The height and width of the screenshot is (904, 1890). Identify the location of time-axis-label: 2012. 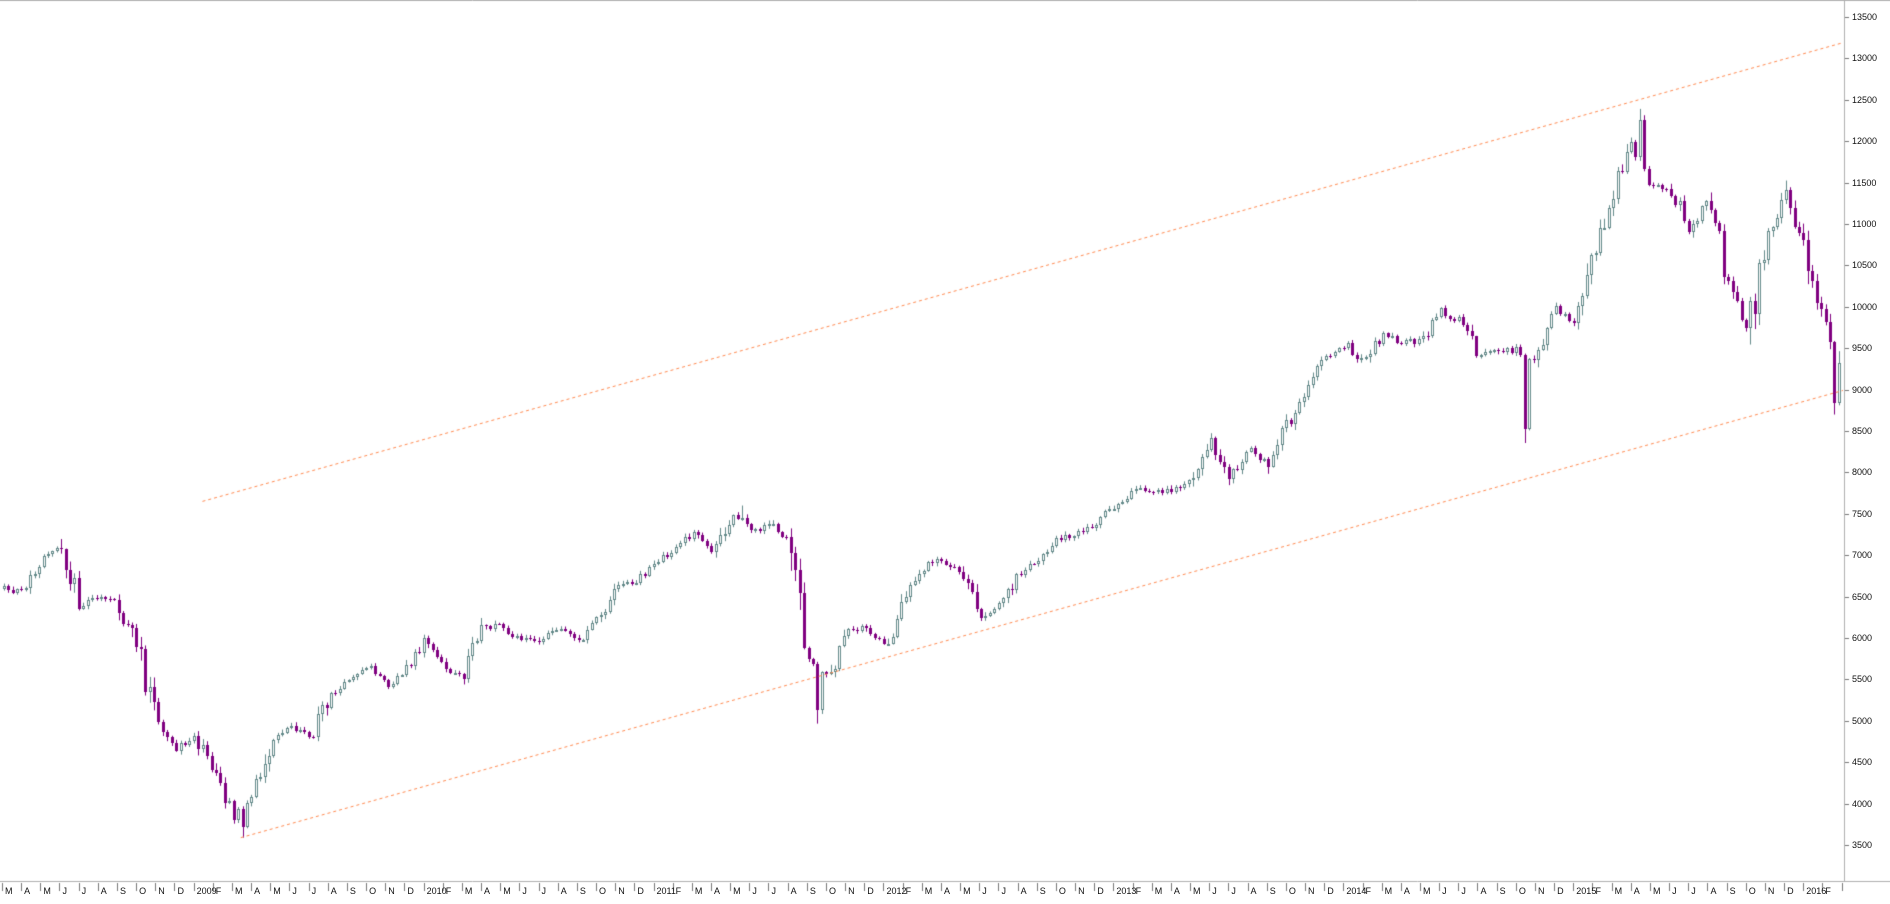
(896, 891).